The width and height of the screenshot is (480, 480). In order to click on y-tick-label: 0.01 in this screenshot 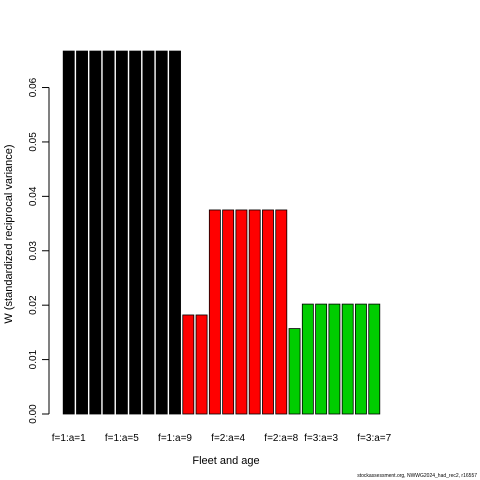, I will do `click(33, 359)`.